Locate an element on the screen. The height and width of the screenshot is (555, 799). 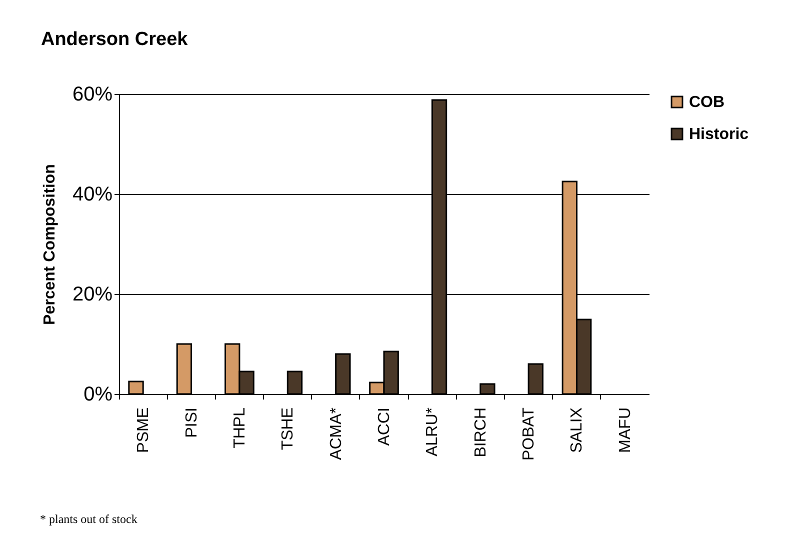
y-tick-label: 60% is located at coordinates (92, 95).